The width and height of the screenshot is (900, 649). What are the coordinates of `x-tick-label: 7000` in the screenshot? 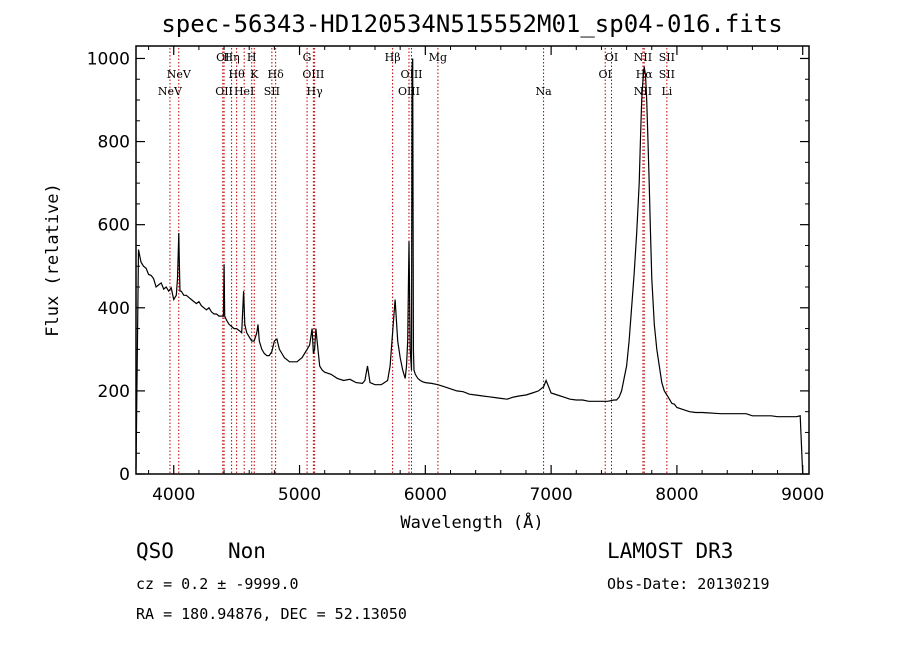 It's located at (550, 495).